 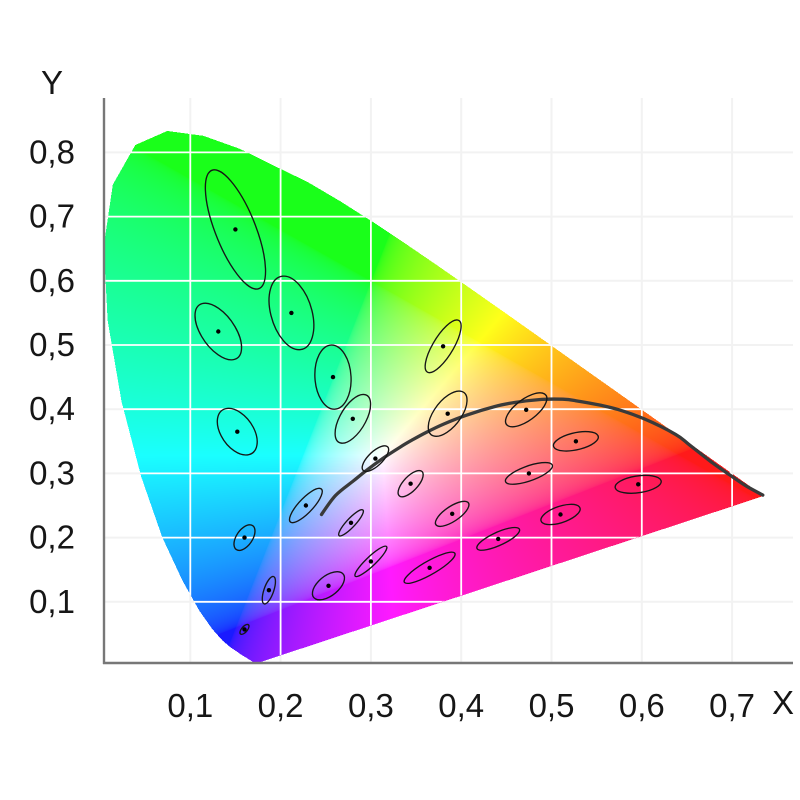 What do you see at coordinates (52, 151) in the screenshot?
I see `y-tick-label: 0,8` at bounding box center [52, 151].